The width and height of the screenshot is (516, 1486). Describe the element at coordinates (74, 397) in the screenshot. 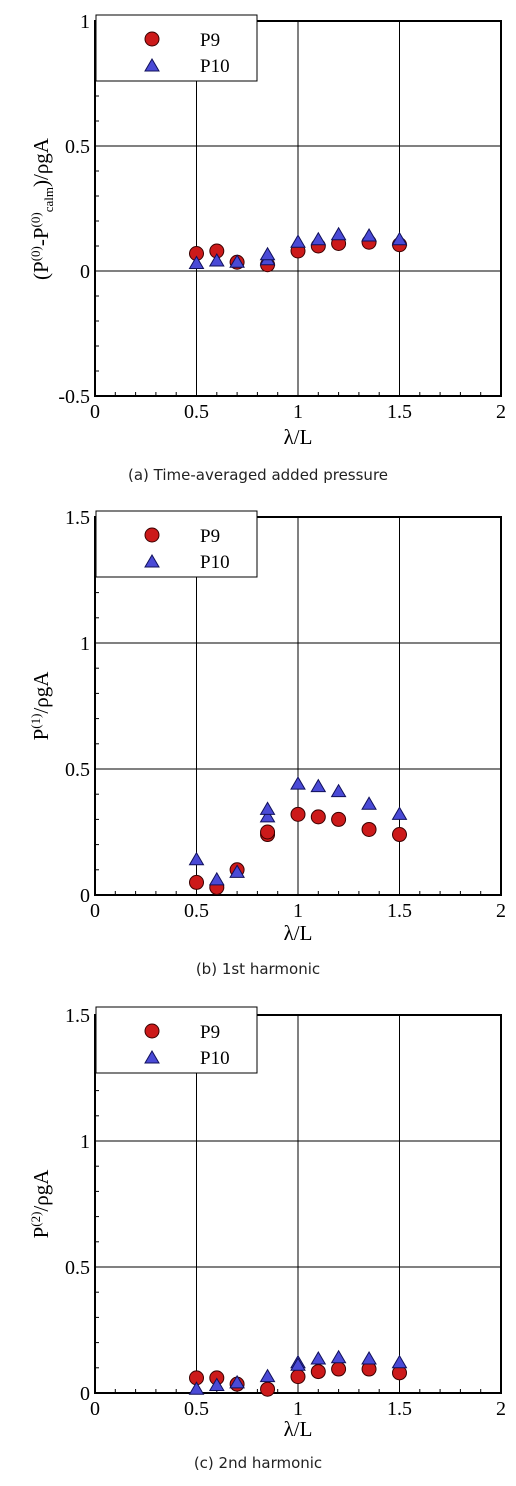

I see `y-tick-label: -0.5` at that location.